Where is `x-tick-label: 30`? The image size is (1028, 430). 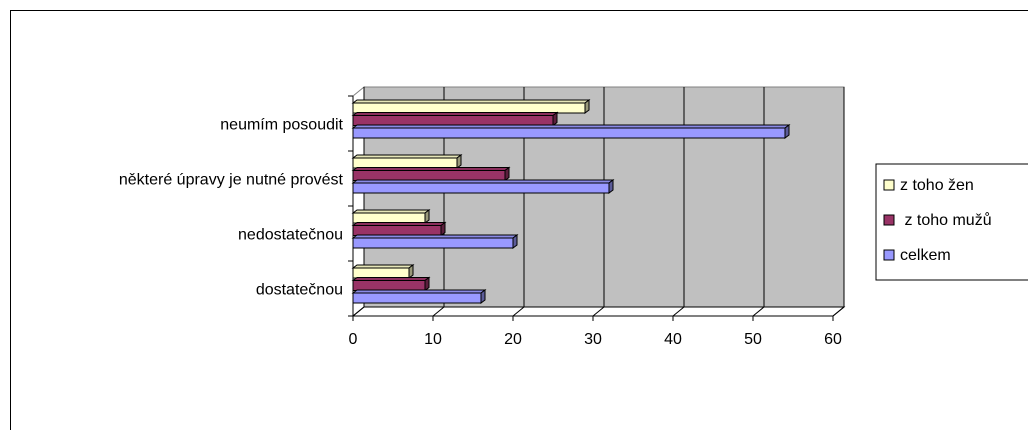
x-tick-label: 30 is located at coordinates (593, 339).